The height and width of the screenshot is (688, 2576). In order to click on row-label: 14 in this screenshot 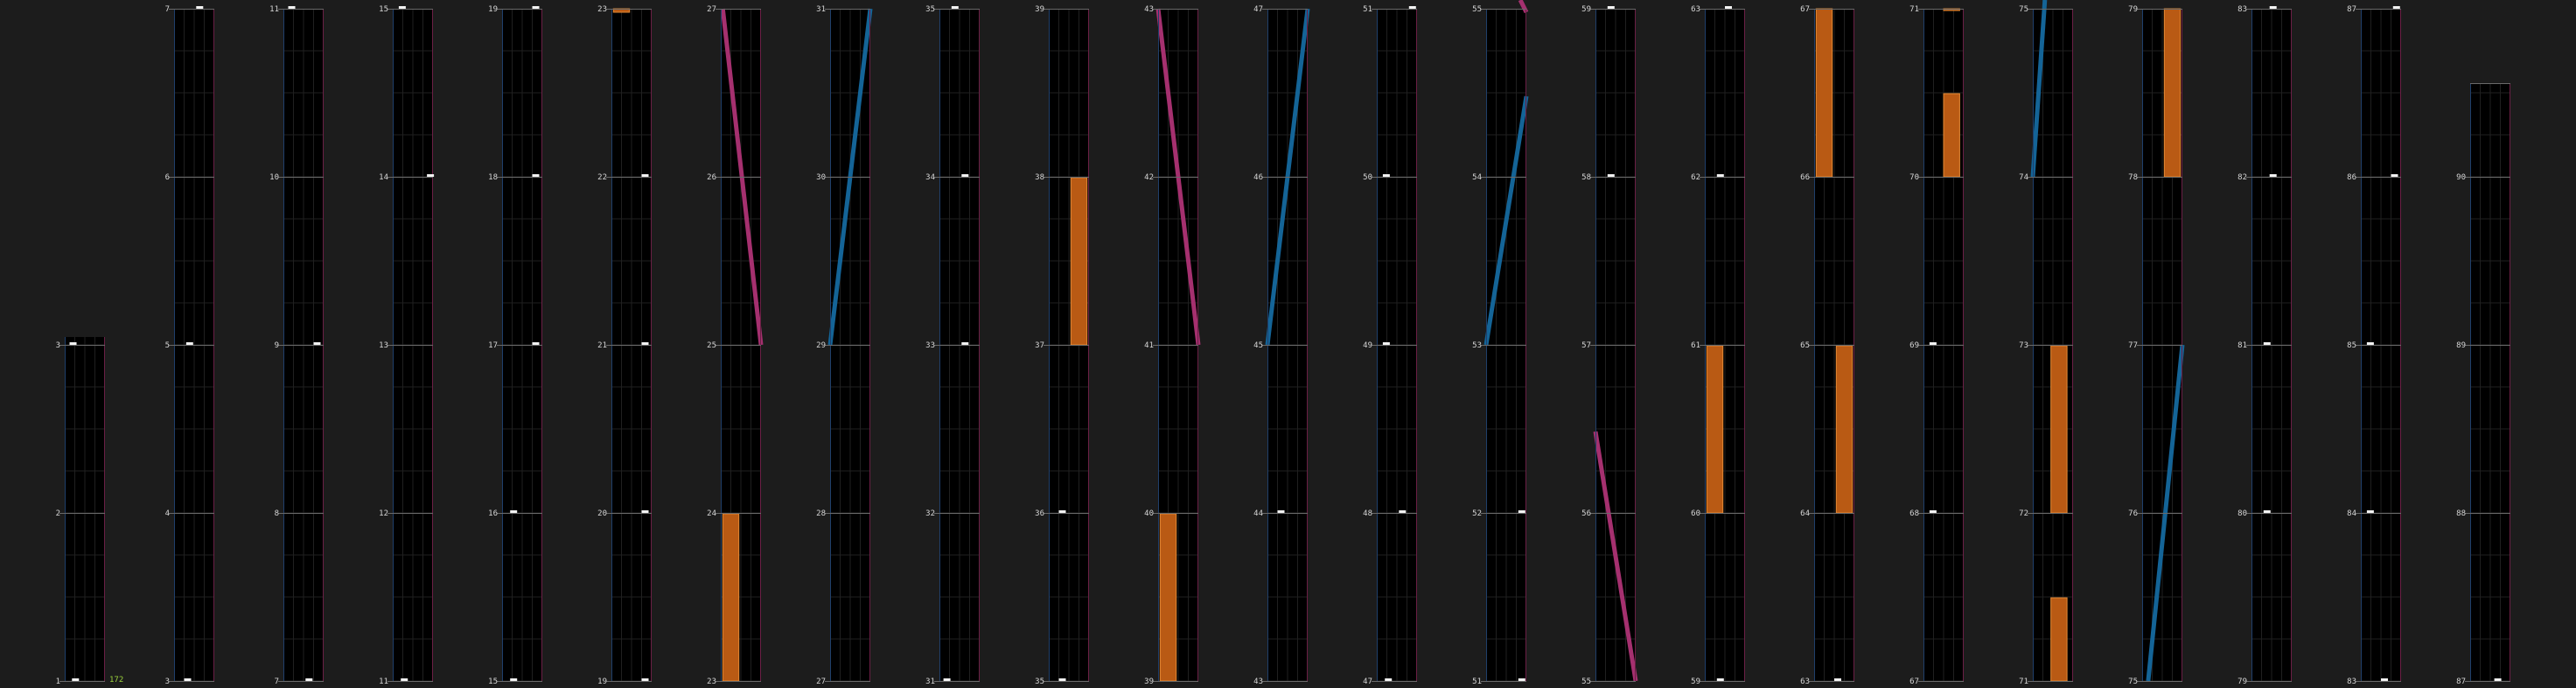, I will do `click(383, 178)`.